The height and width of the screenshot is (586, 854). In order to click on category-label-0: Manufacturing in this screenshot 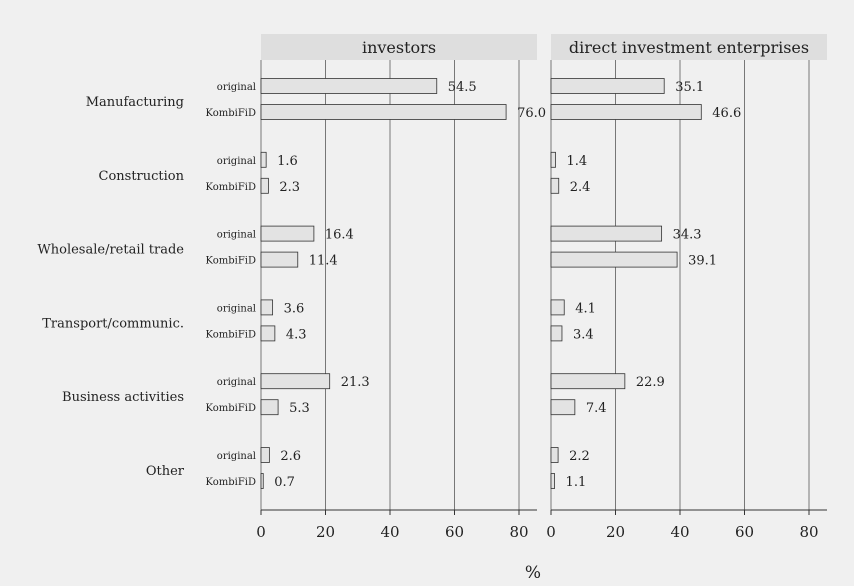, I will do `click(135, 102)`.